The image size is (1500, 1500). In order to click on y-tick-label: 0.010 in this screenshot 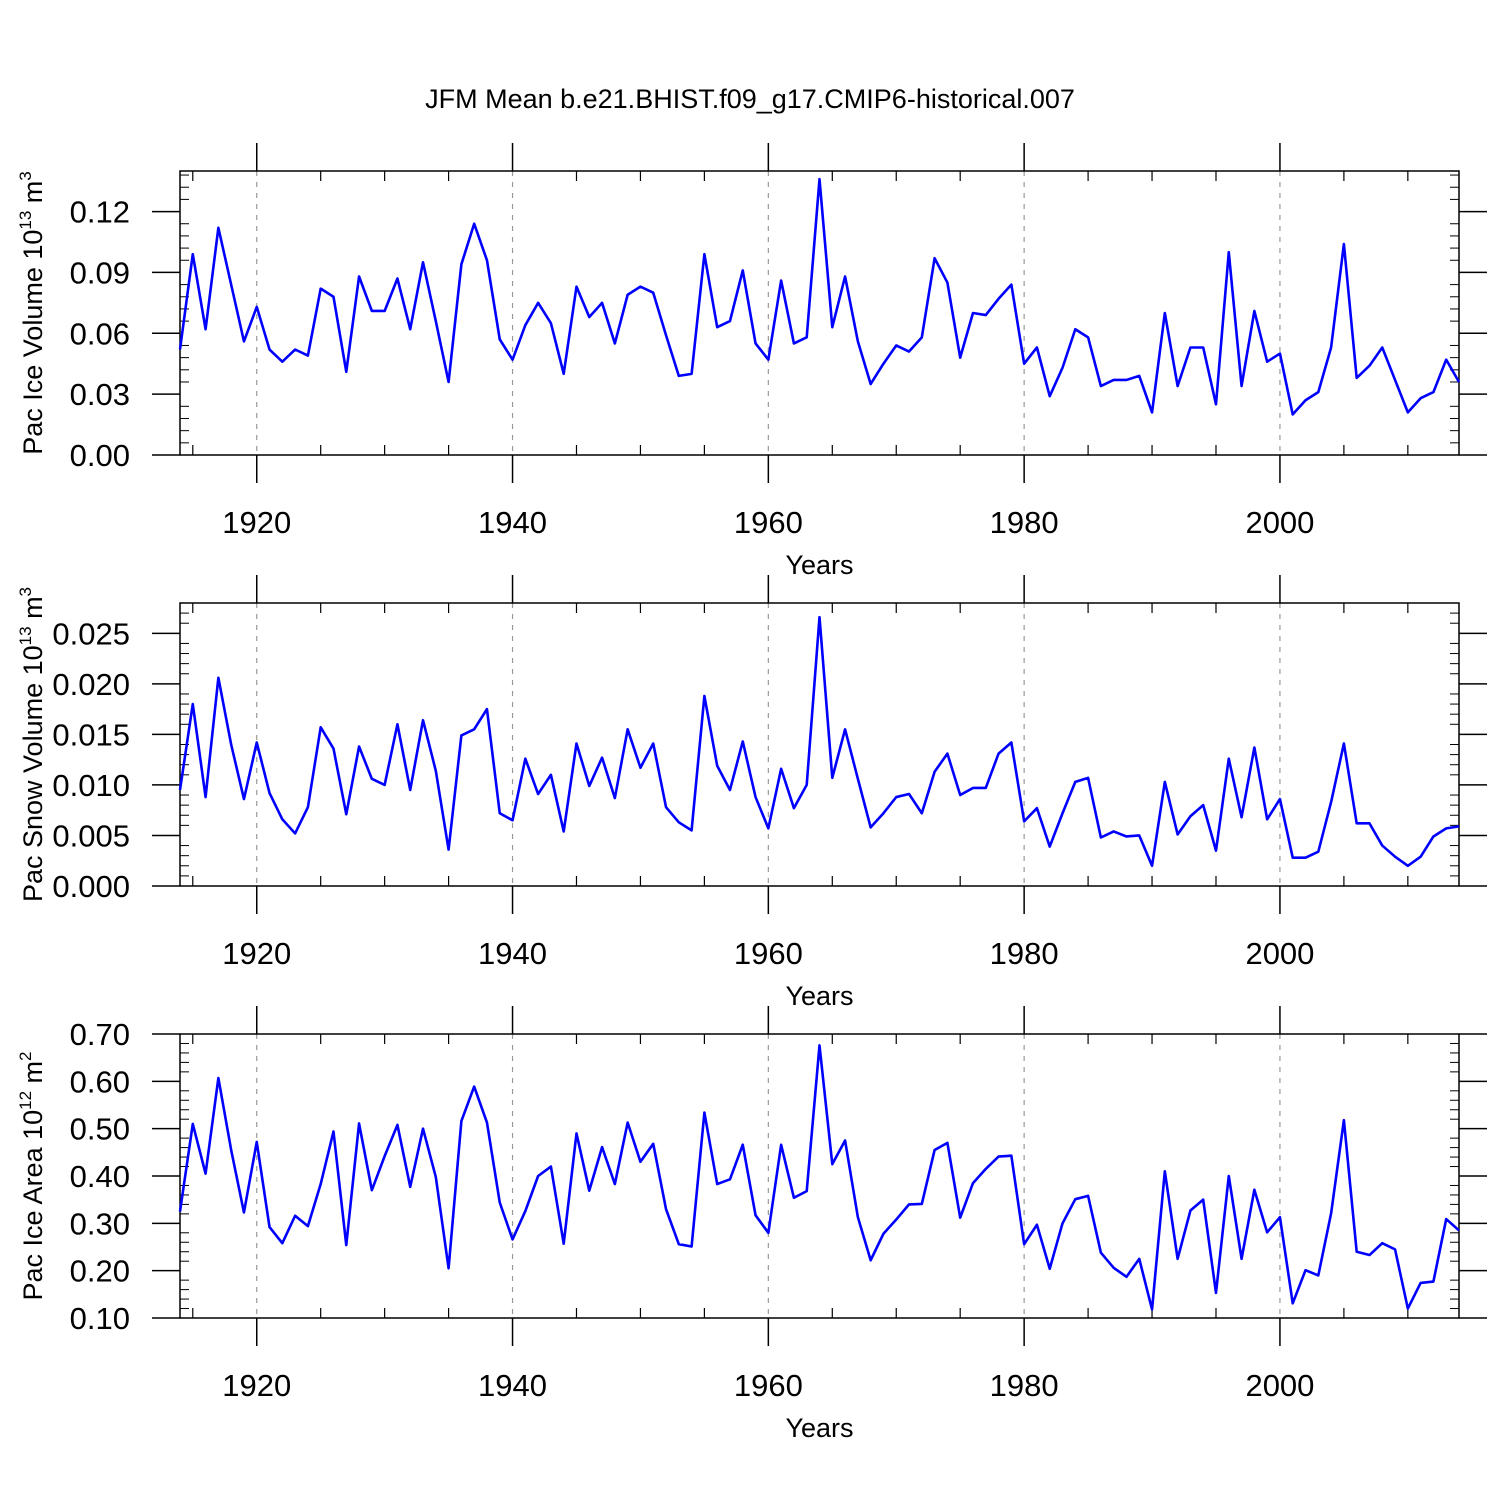, I will do `click(91, 785)`.